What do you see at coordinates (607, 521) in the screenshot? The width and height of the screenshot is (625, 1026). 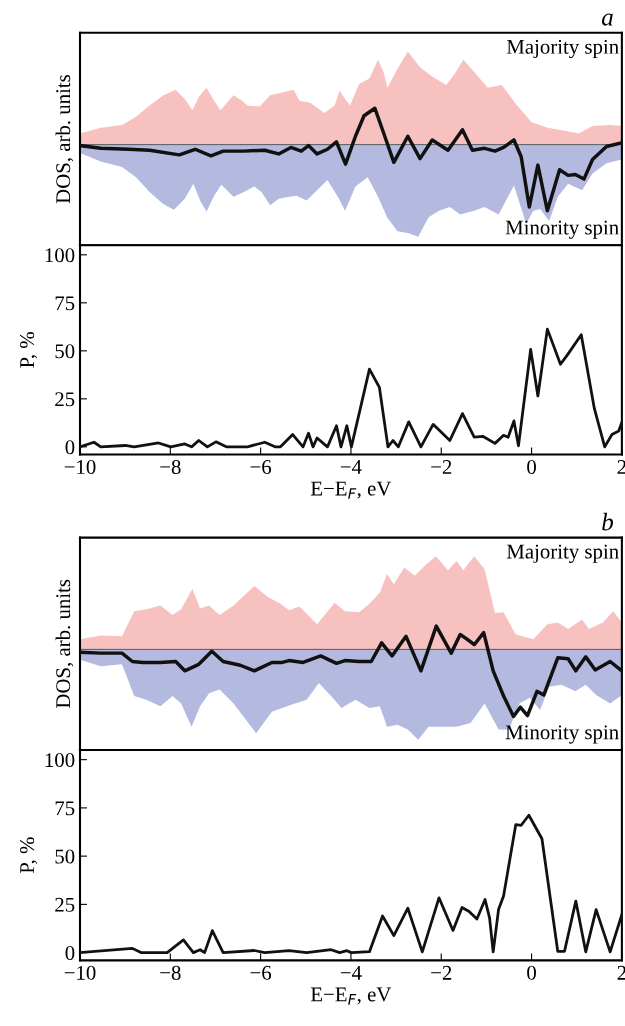 I see `chart-title: b` at bounding box center [607, 521].